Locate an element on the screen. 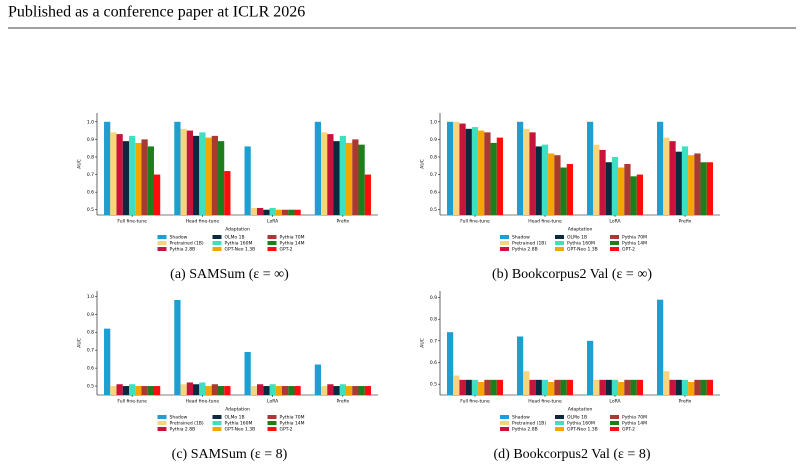 The height and width of the screenshot is (471, 804). x-tick-label: LoRA is located at coordinates (615, 402).